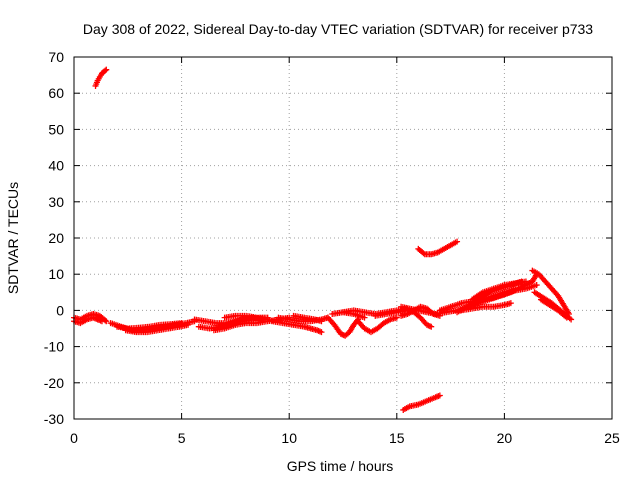  Describe the element at coordinates (56, 238) in the screenshot. I see `y-tick-label: 20` at that location.